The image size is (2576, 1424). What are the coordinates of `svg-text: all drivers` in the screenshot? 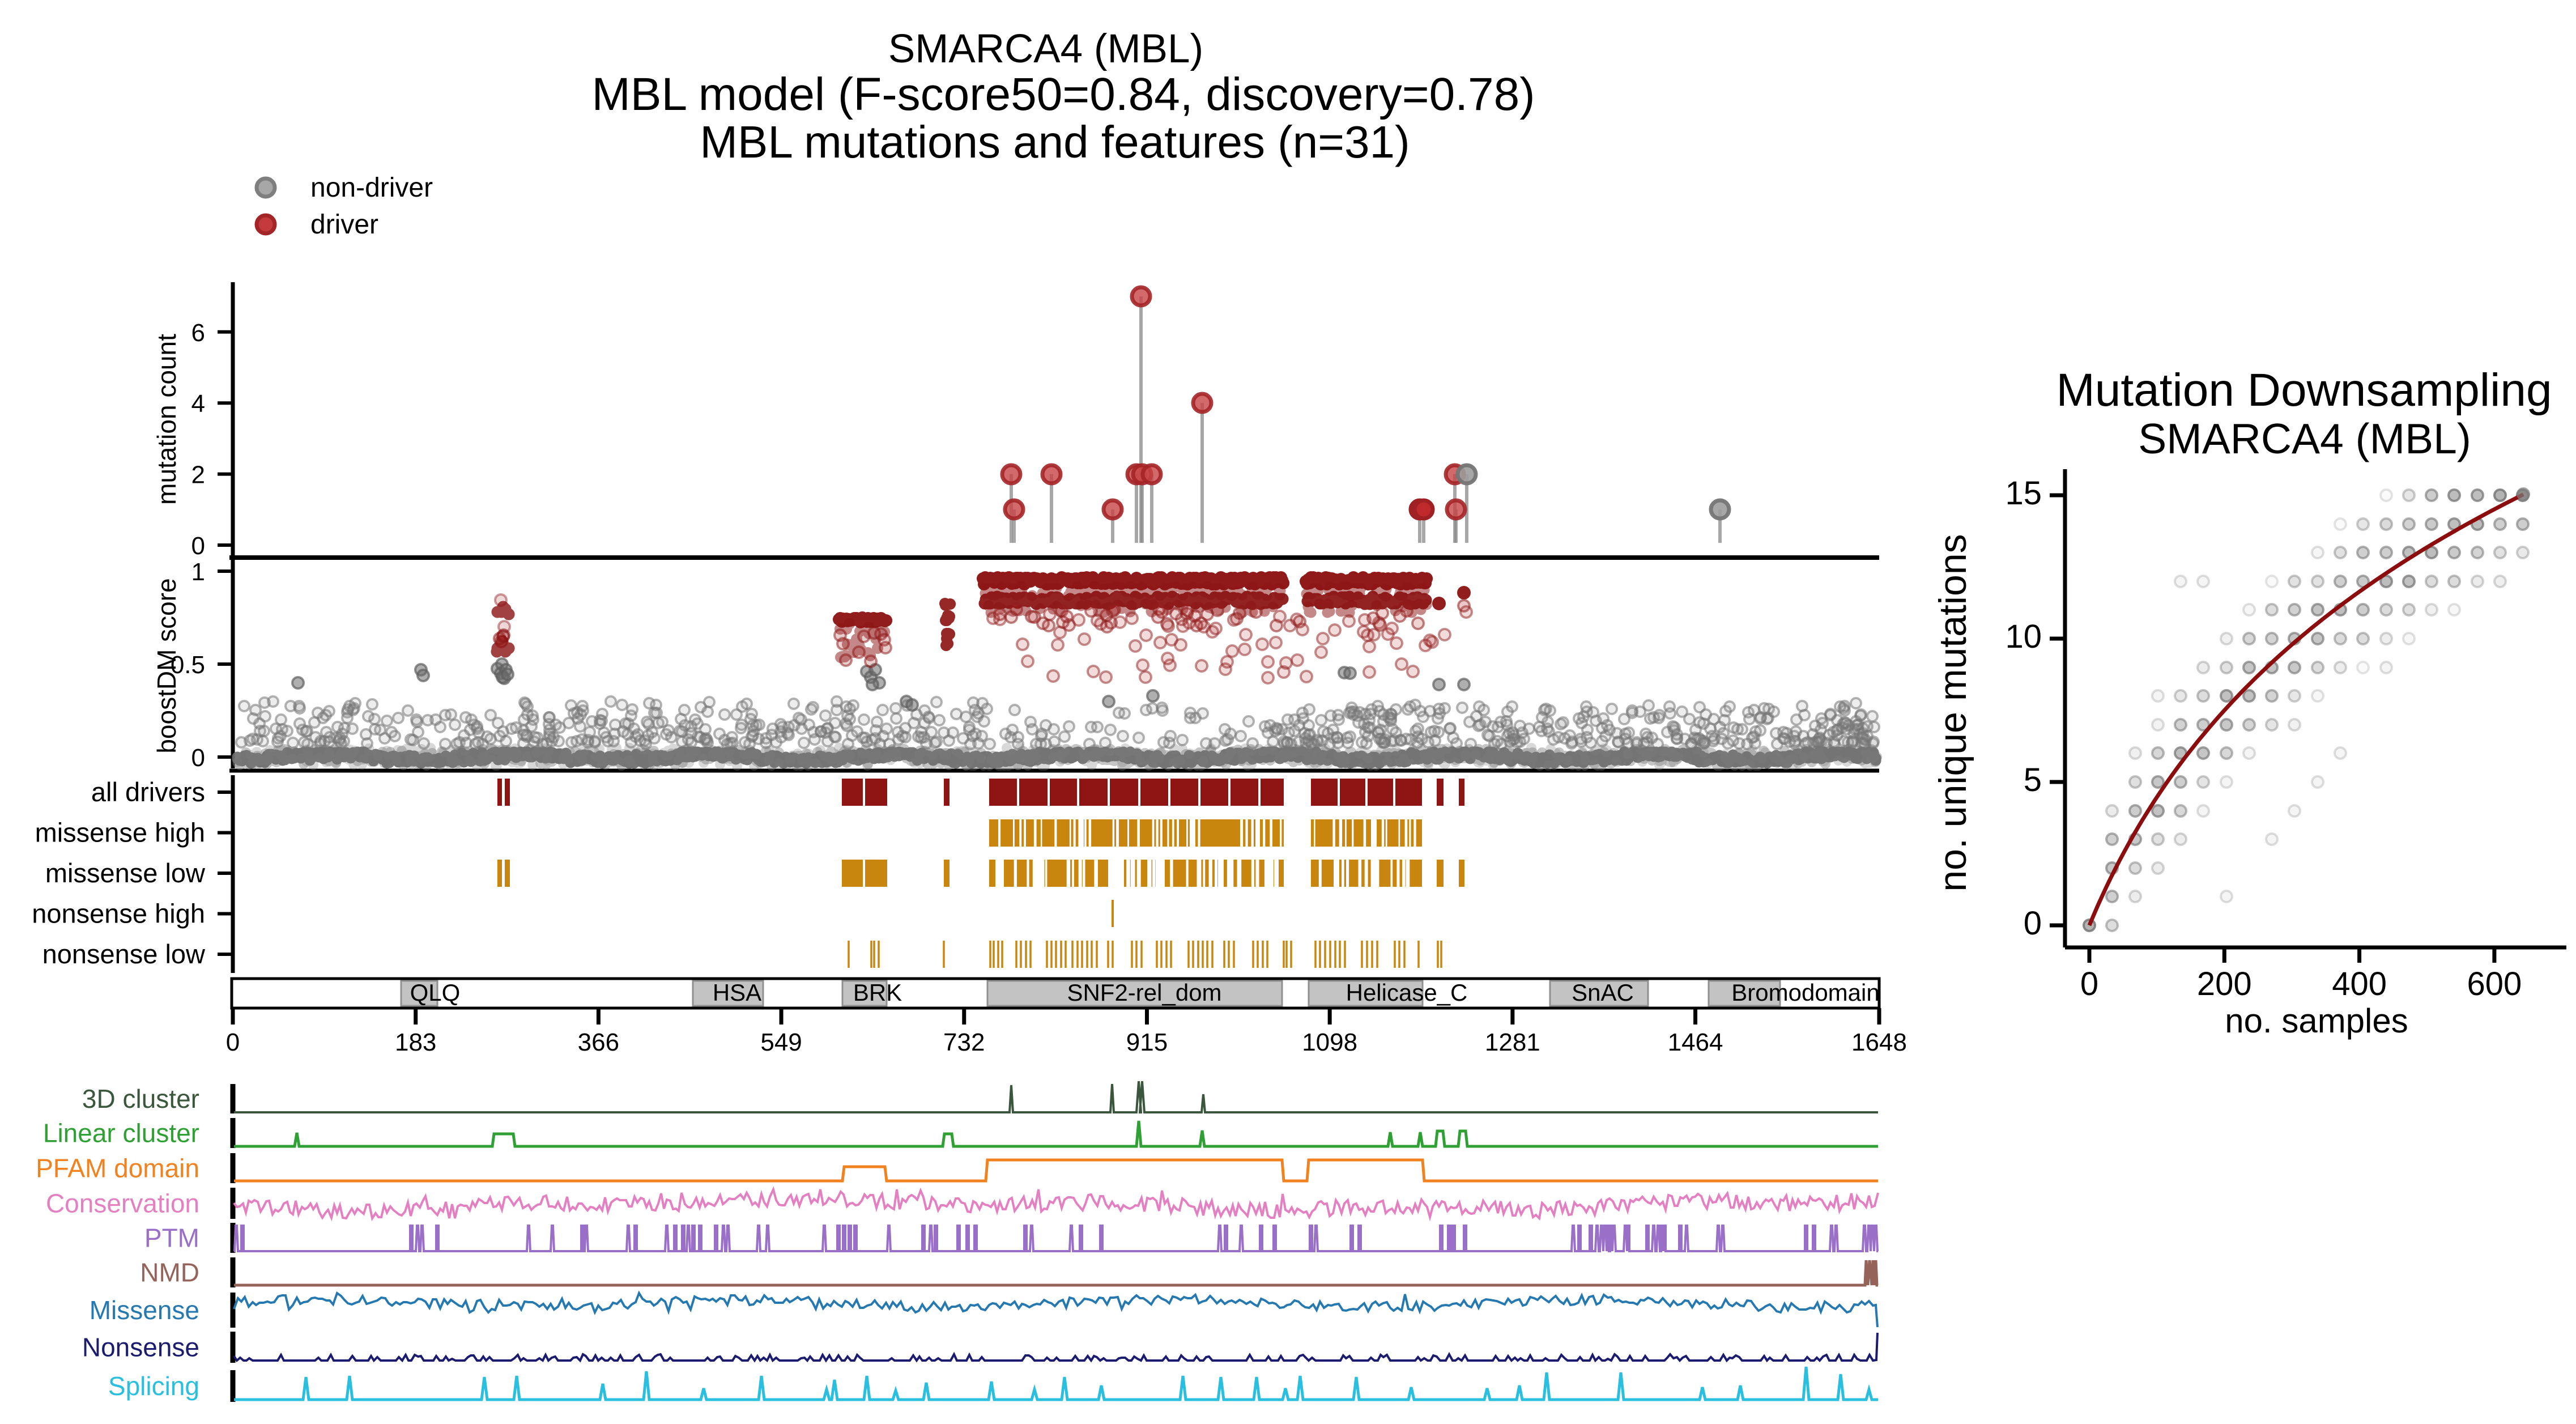 It's located at (148, 792).